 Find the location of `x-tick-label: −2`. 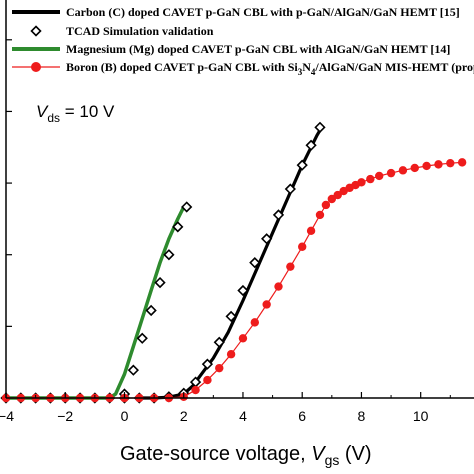

x-tick-label: −2 is located at coordinates (65, 416).